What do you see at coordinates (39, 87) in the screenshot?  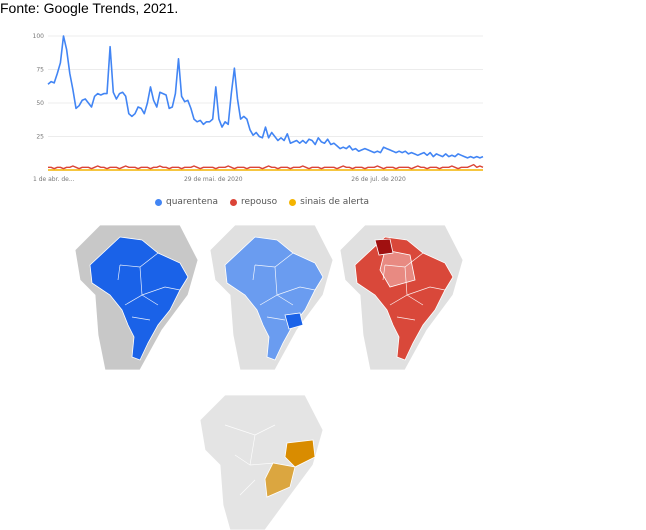 I see `y-axis-ticks: 100 75 50 25` at bounding box center [39, 87].